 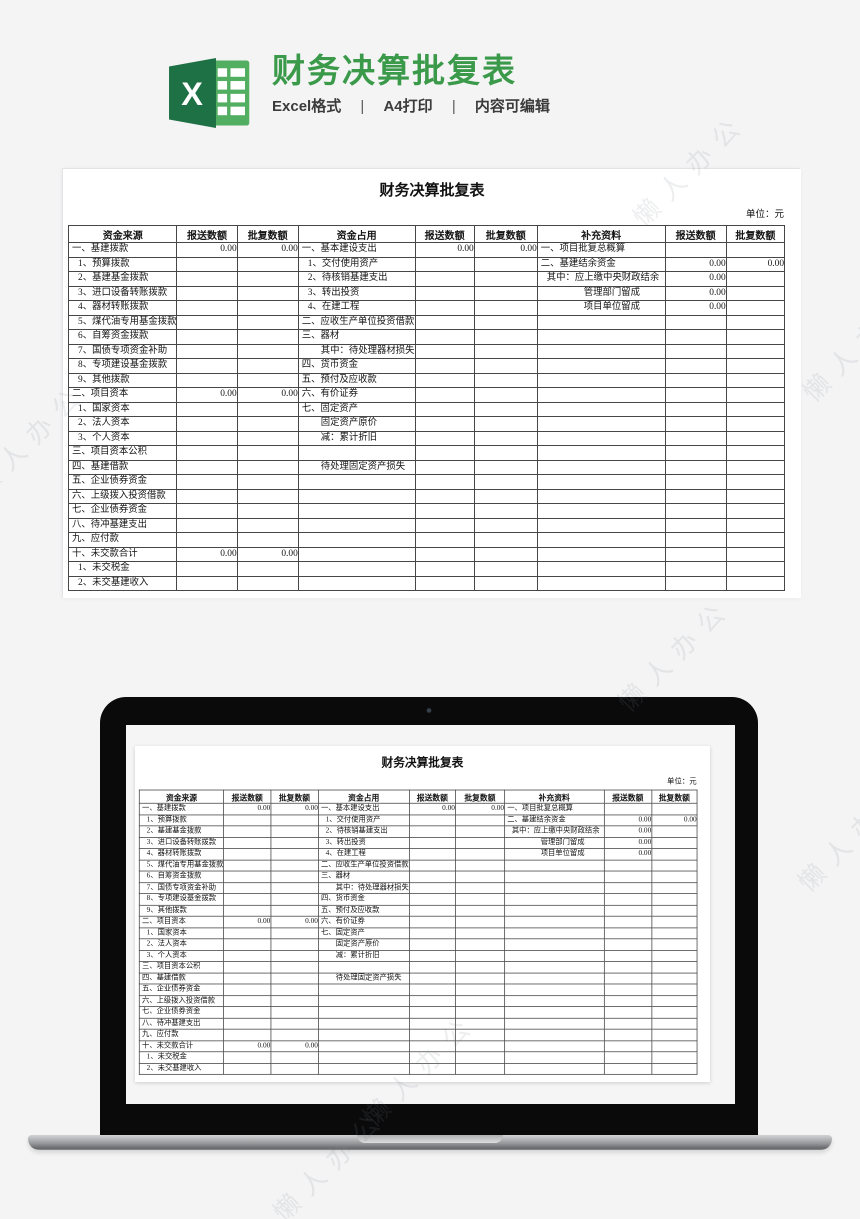 What do you see at coordinates (122, 322) in the screenshot?
I see `label-cell: 5、煤代油专用基金拨款` at bounding box center [122, 322].